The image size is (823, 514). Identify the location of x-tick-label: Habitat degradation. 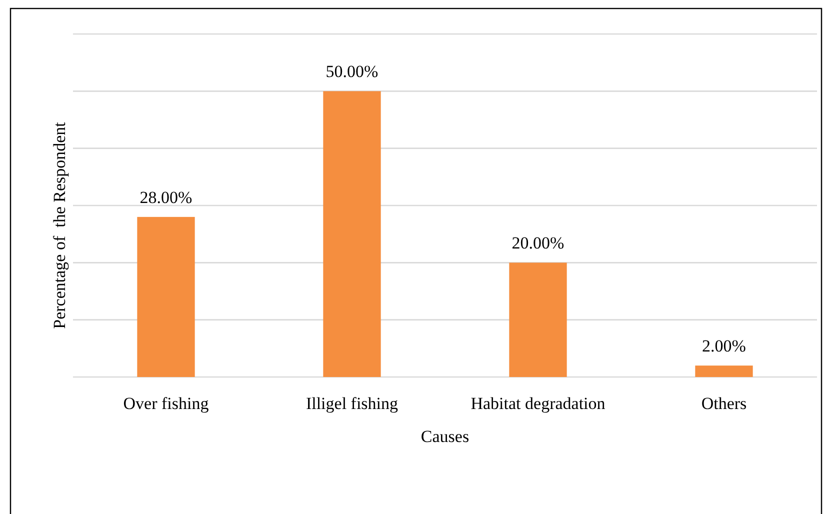
(538, 403).